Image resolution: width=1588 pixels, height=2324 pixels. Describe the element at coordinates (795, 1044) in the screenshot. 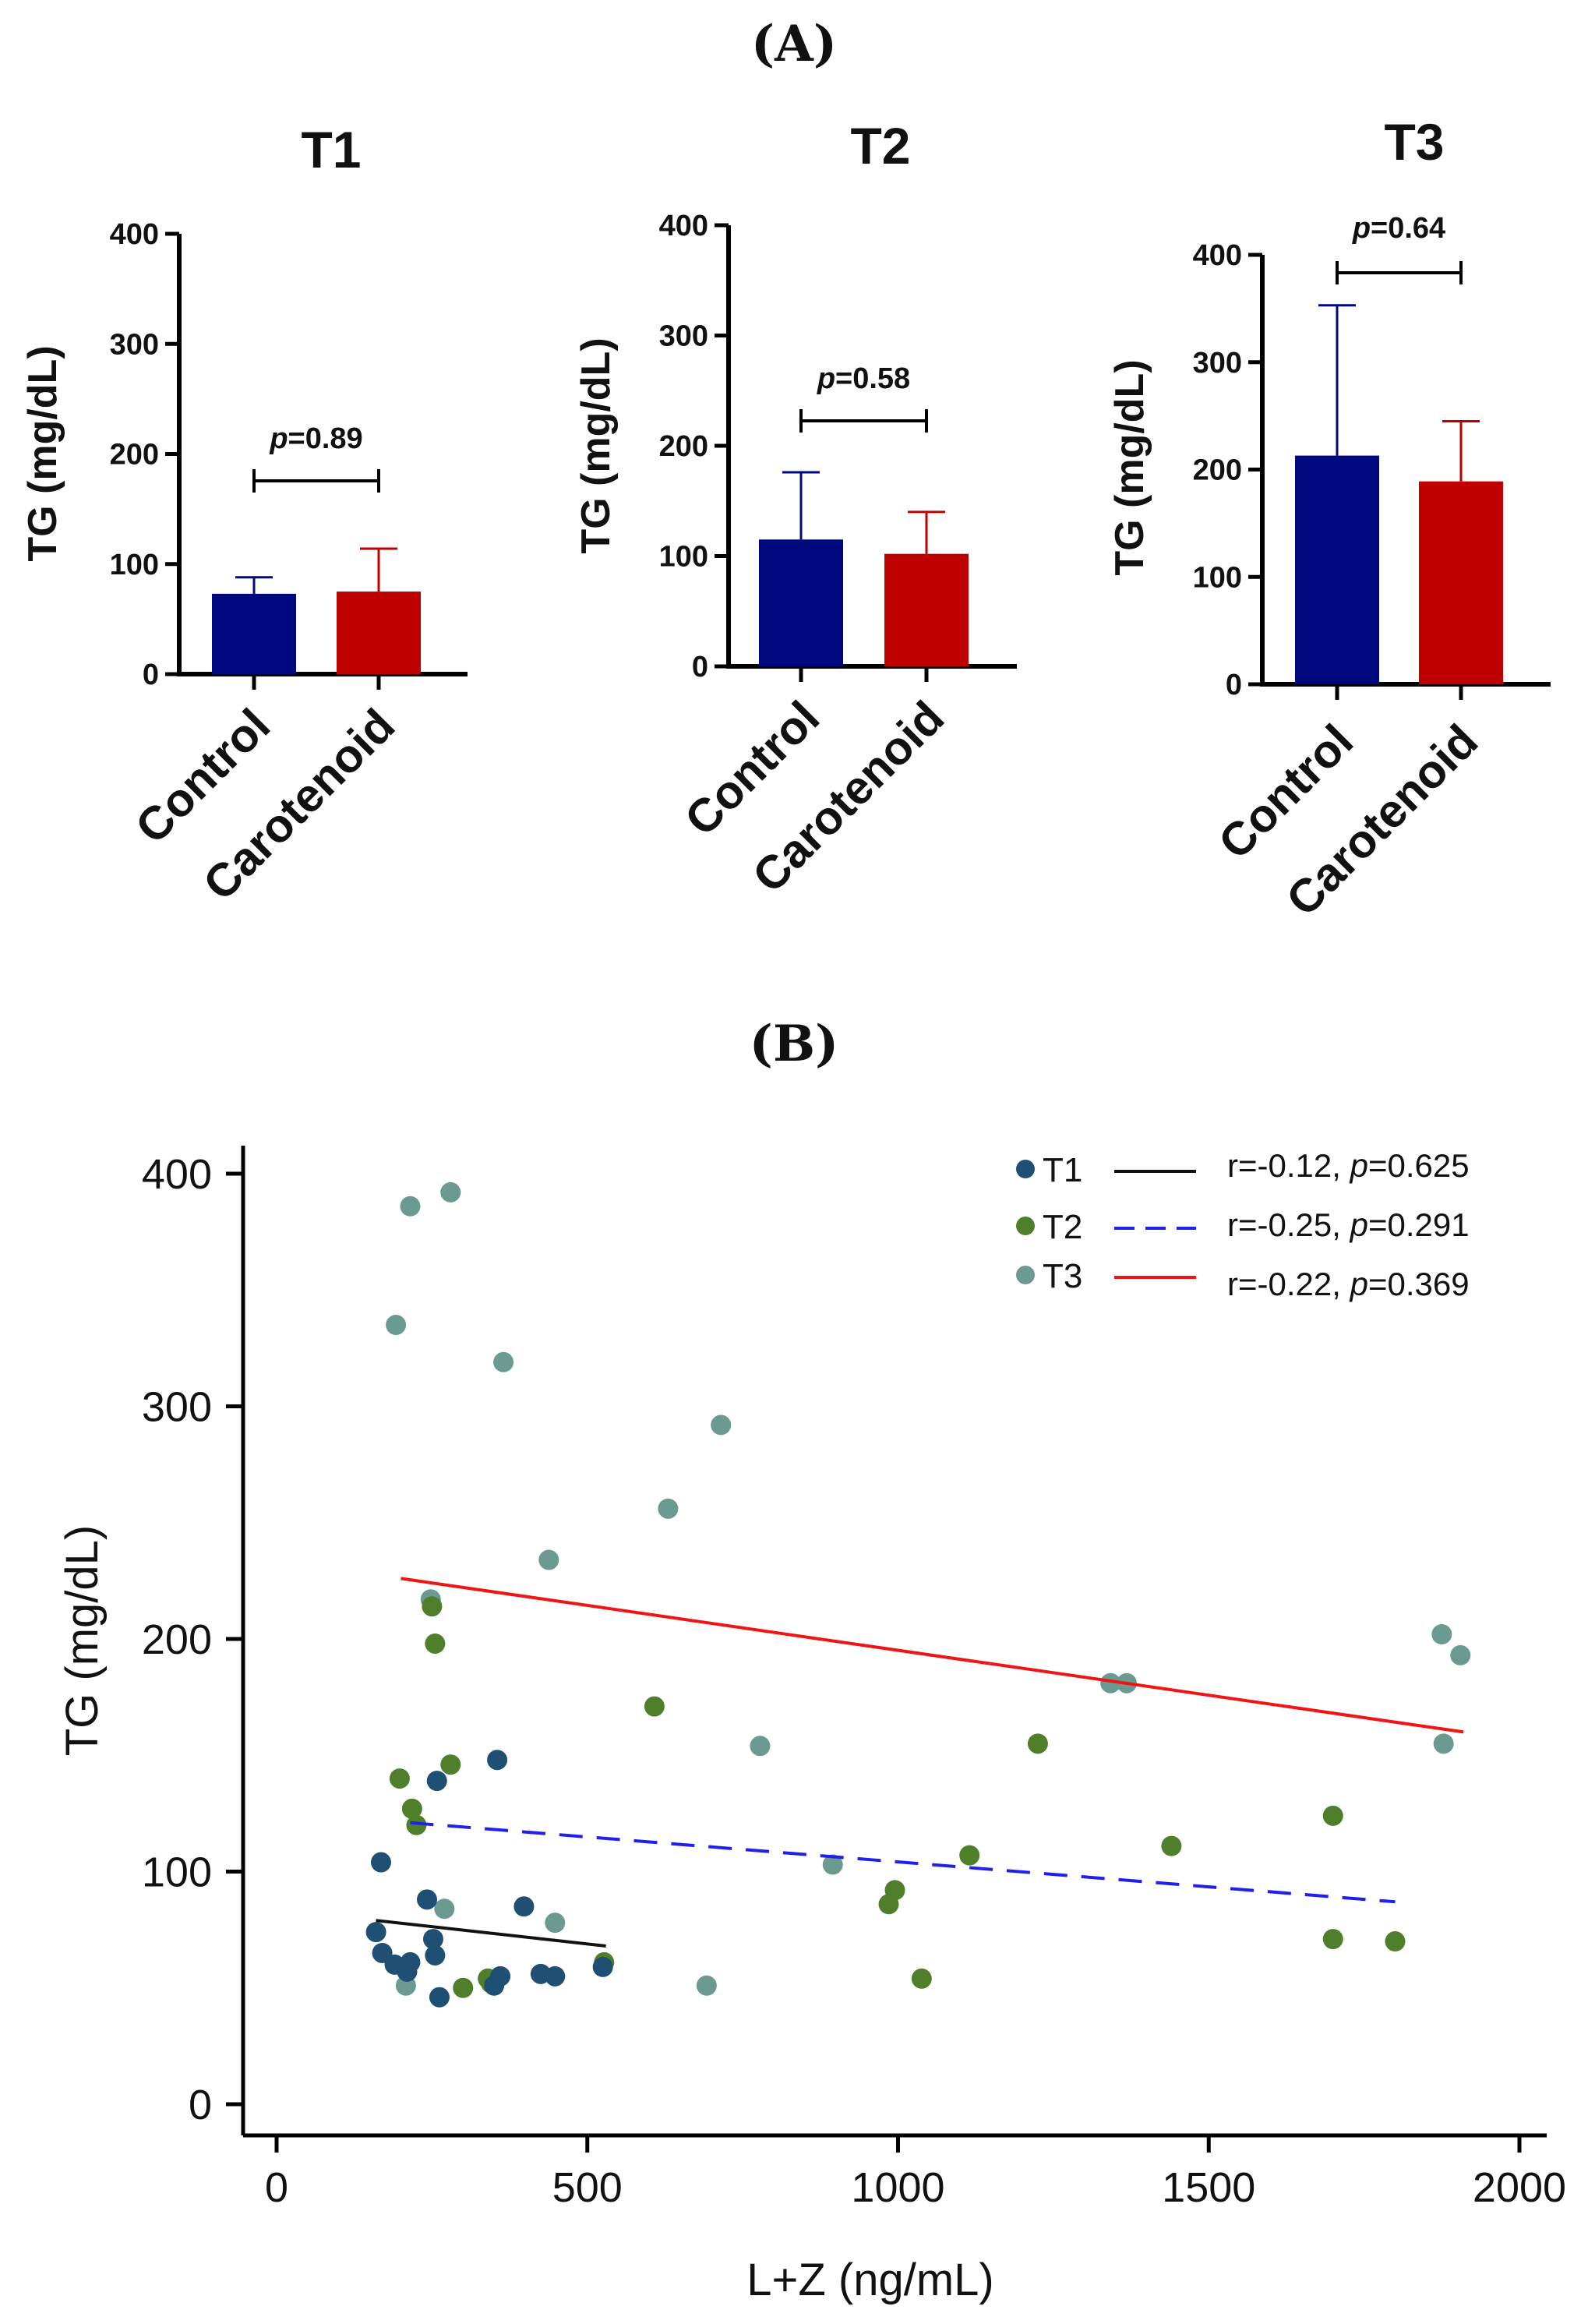

I see `panel-label-b: (B)` at that location.